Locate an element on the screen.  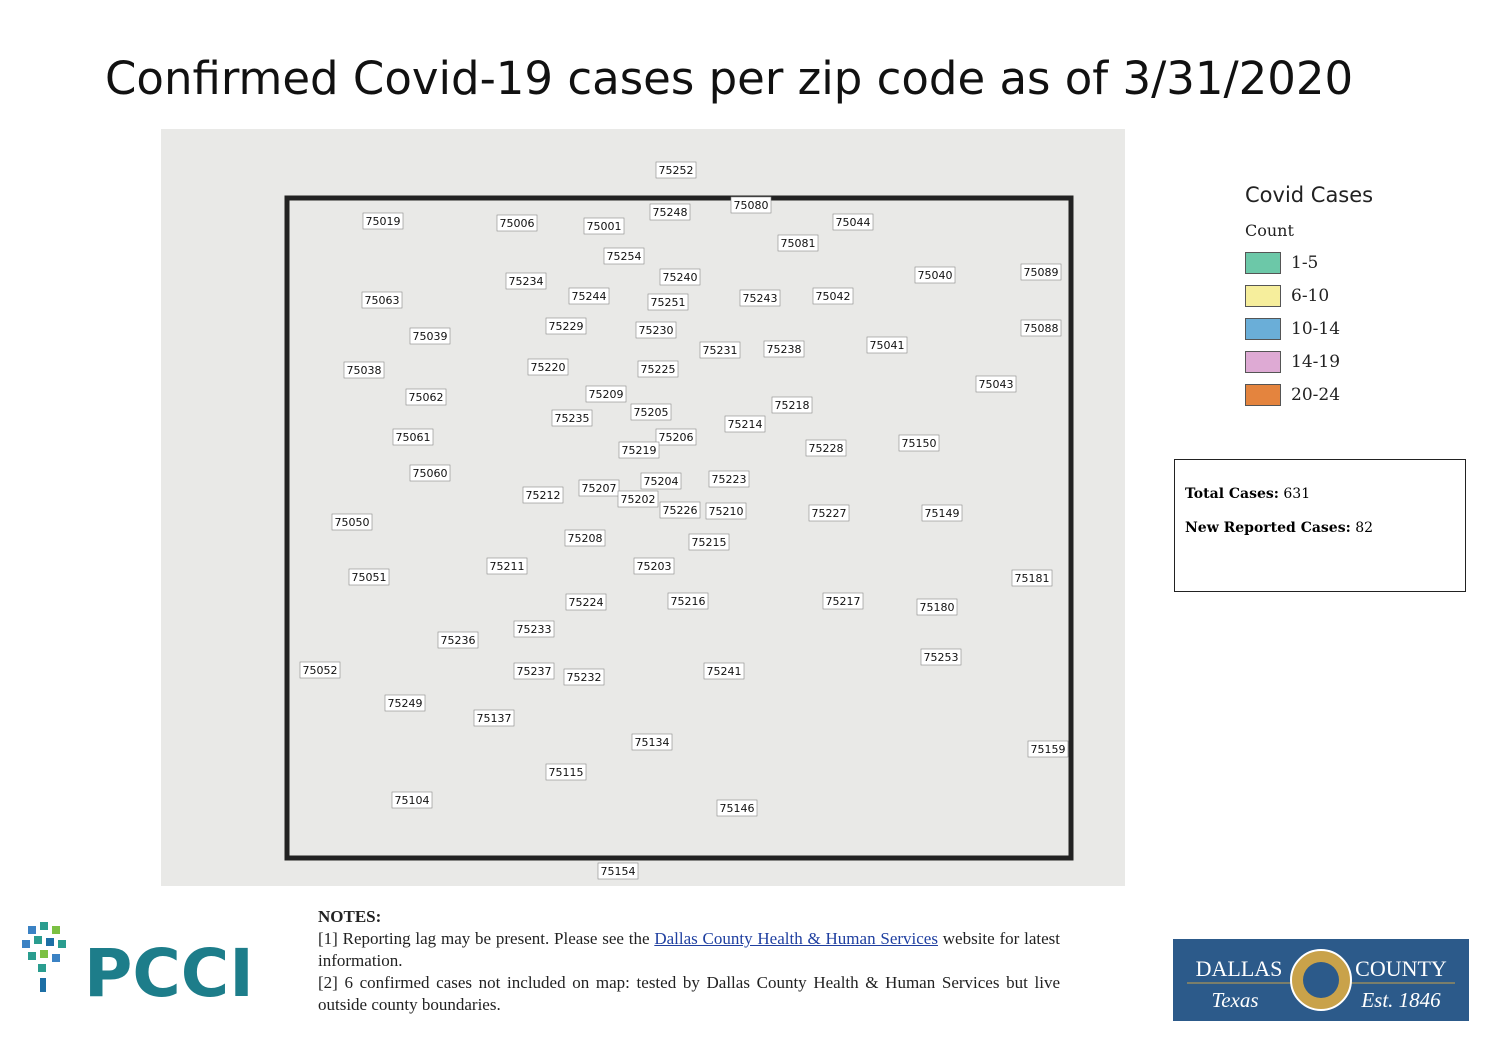
legend-label: 6-10 is located at coordinates (1310, 295).